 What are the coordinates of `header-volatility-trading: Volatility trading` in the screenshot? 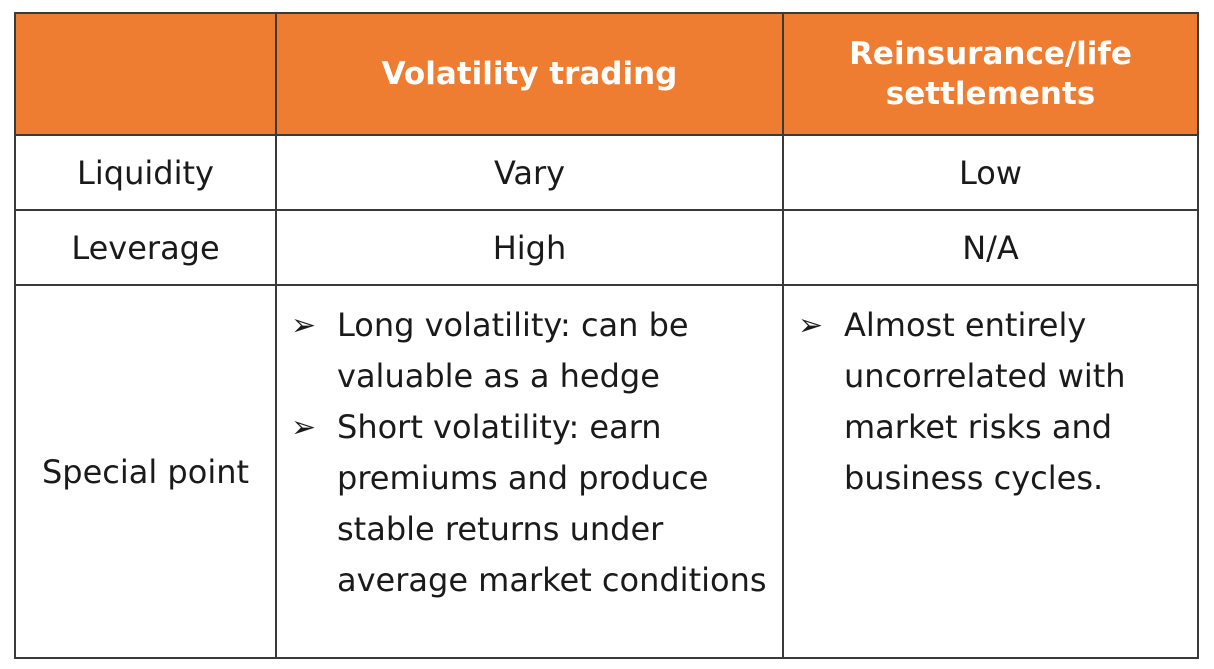 It's located at (529, 74).